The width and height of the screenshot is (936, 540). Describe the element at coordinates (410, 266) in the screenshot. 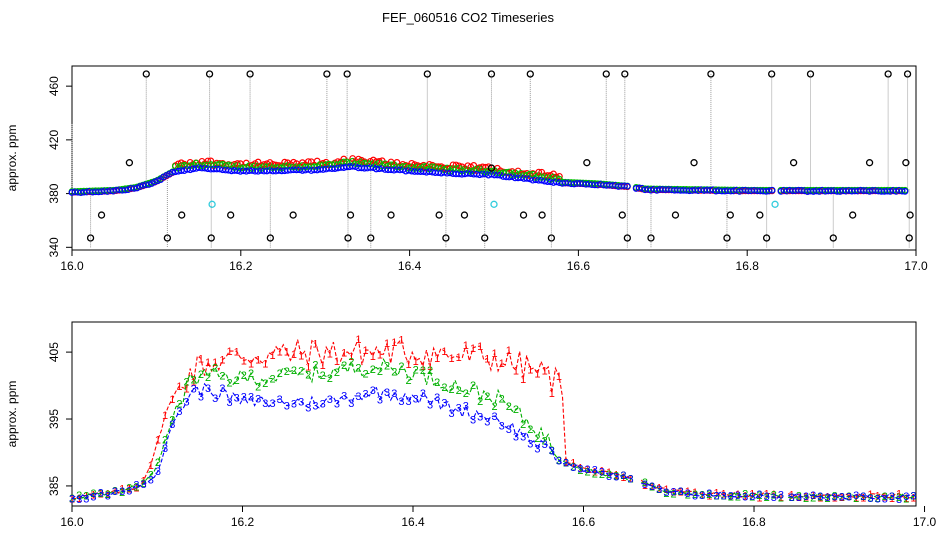

I see `x-tick-label: 16.4` at that location.